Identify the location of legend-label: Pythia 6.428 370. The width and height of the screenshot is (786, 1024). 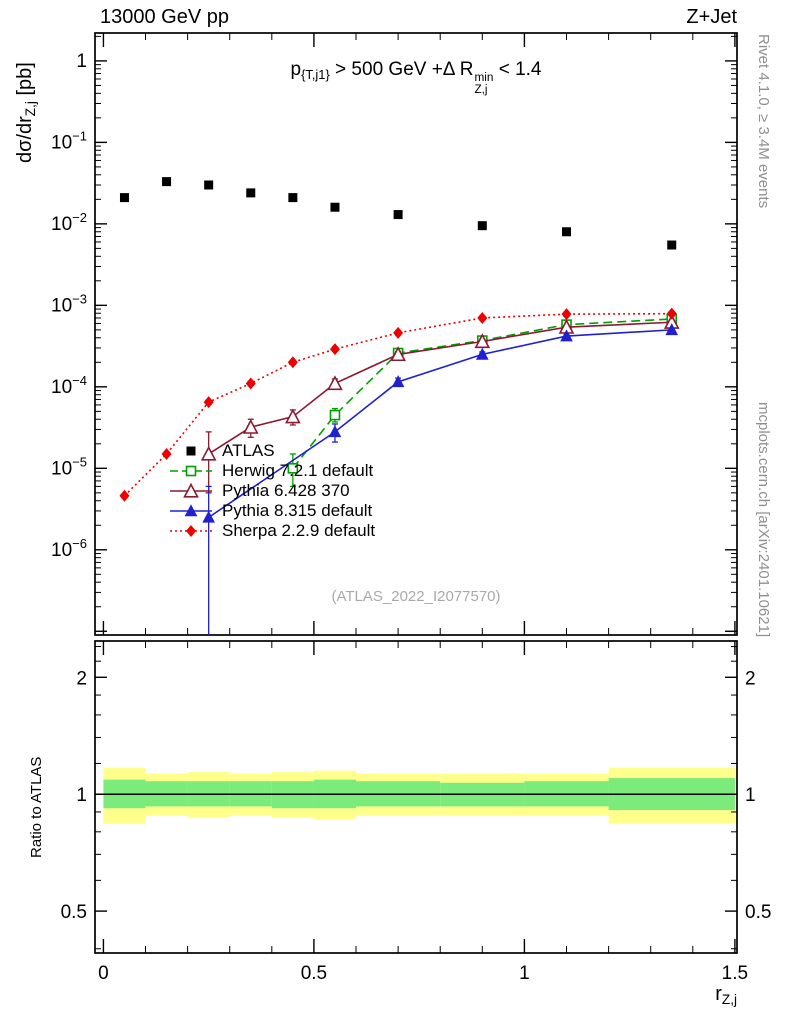
(286, 490).